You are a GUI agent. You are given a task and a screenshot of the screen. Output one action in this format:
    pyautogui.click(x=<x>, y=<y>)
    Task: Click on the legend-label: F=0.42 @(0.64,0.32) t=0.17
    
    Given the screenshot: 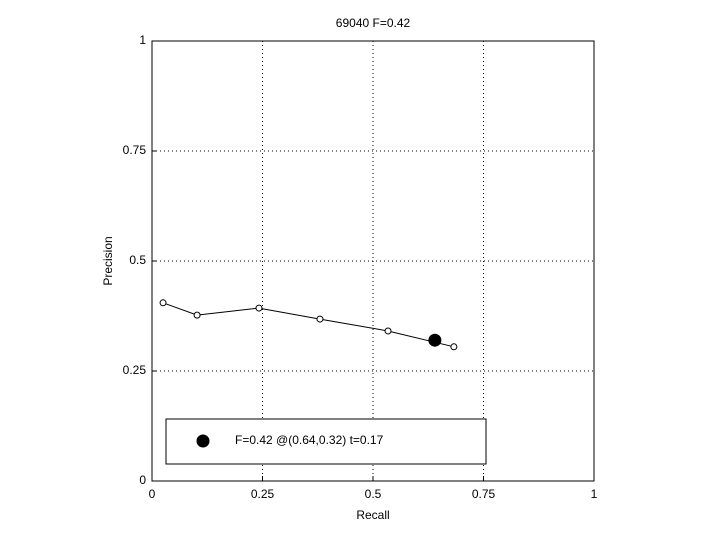 What is the action you would take?
    pyautogui.click(x=309, y=440)
    